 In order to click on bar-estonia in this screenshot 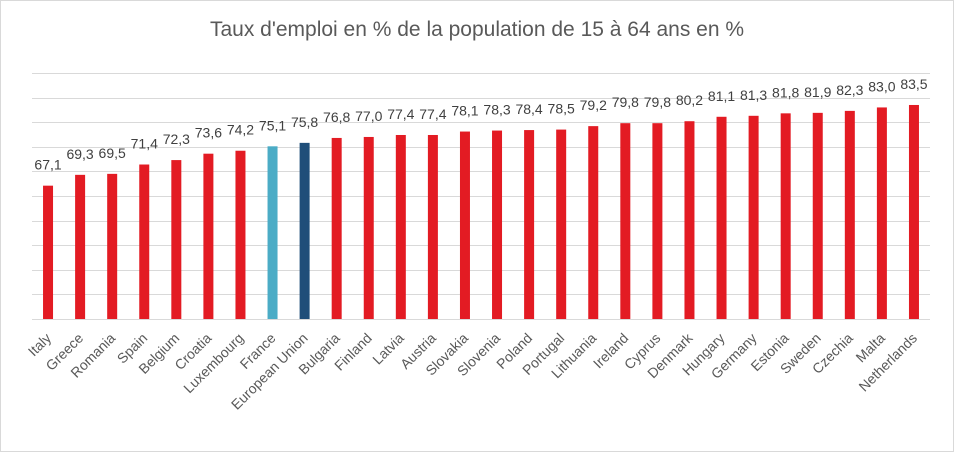, I will do `click(785, 216)`.